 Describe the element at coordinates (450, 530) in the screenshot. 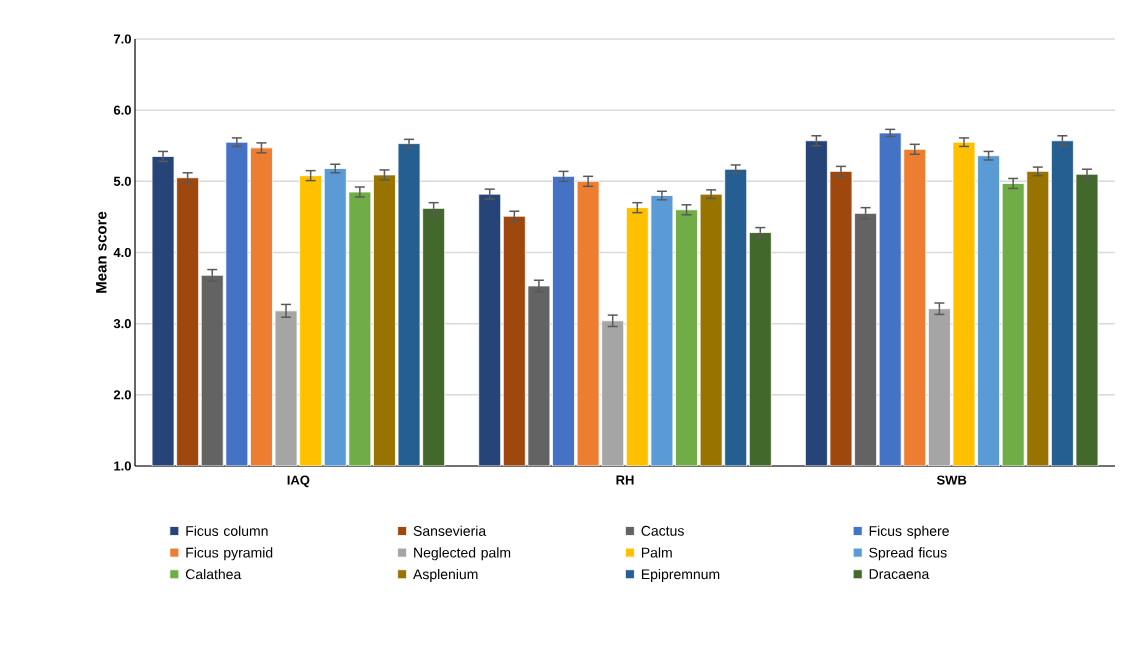

I see `legend-label: Sansevieria` at that location.